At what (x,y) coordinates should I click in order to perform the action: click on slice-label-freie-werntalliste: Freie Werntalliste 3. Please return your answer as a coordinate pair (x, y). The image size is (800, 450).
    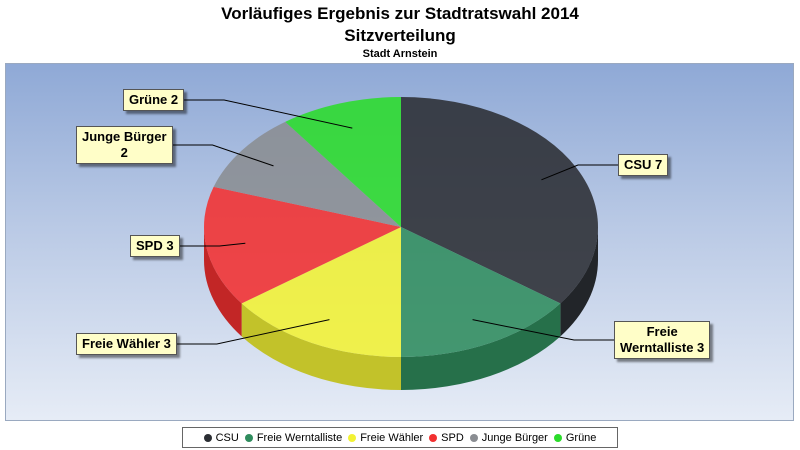
    Looking at the image, I should click on (662, 340).